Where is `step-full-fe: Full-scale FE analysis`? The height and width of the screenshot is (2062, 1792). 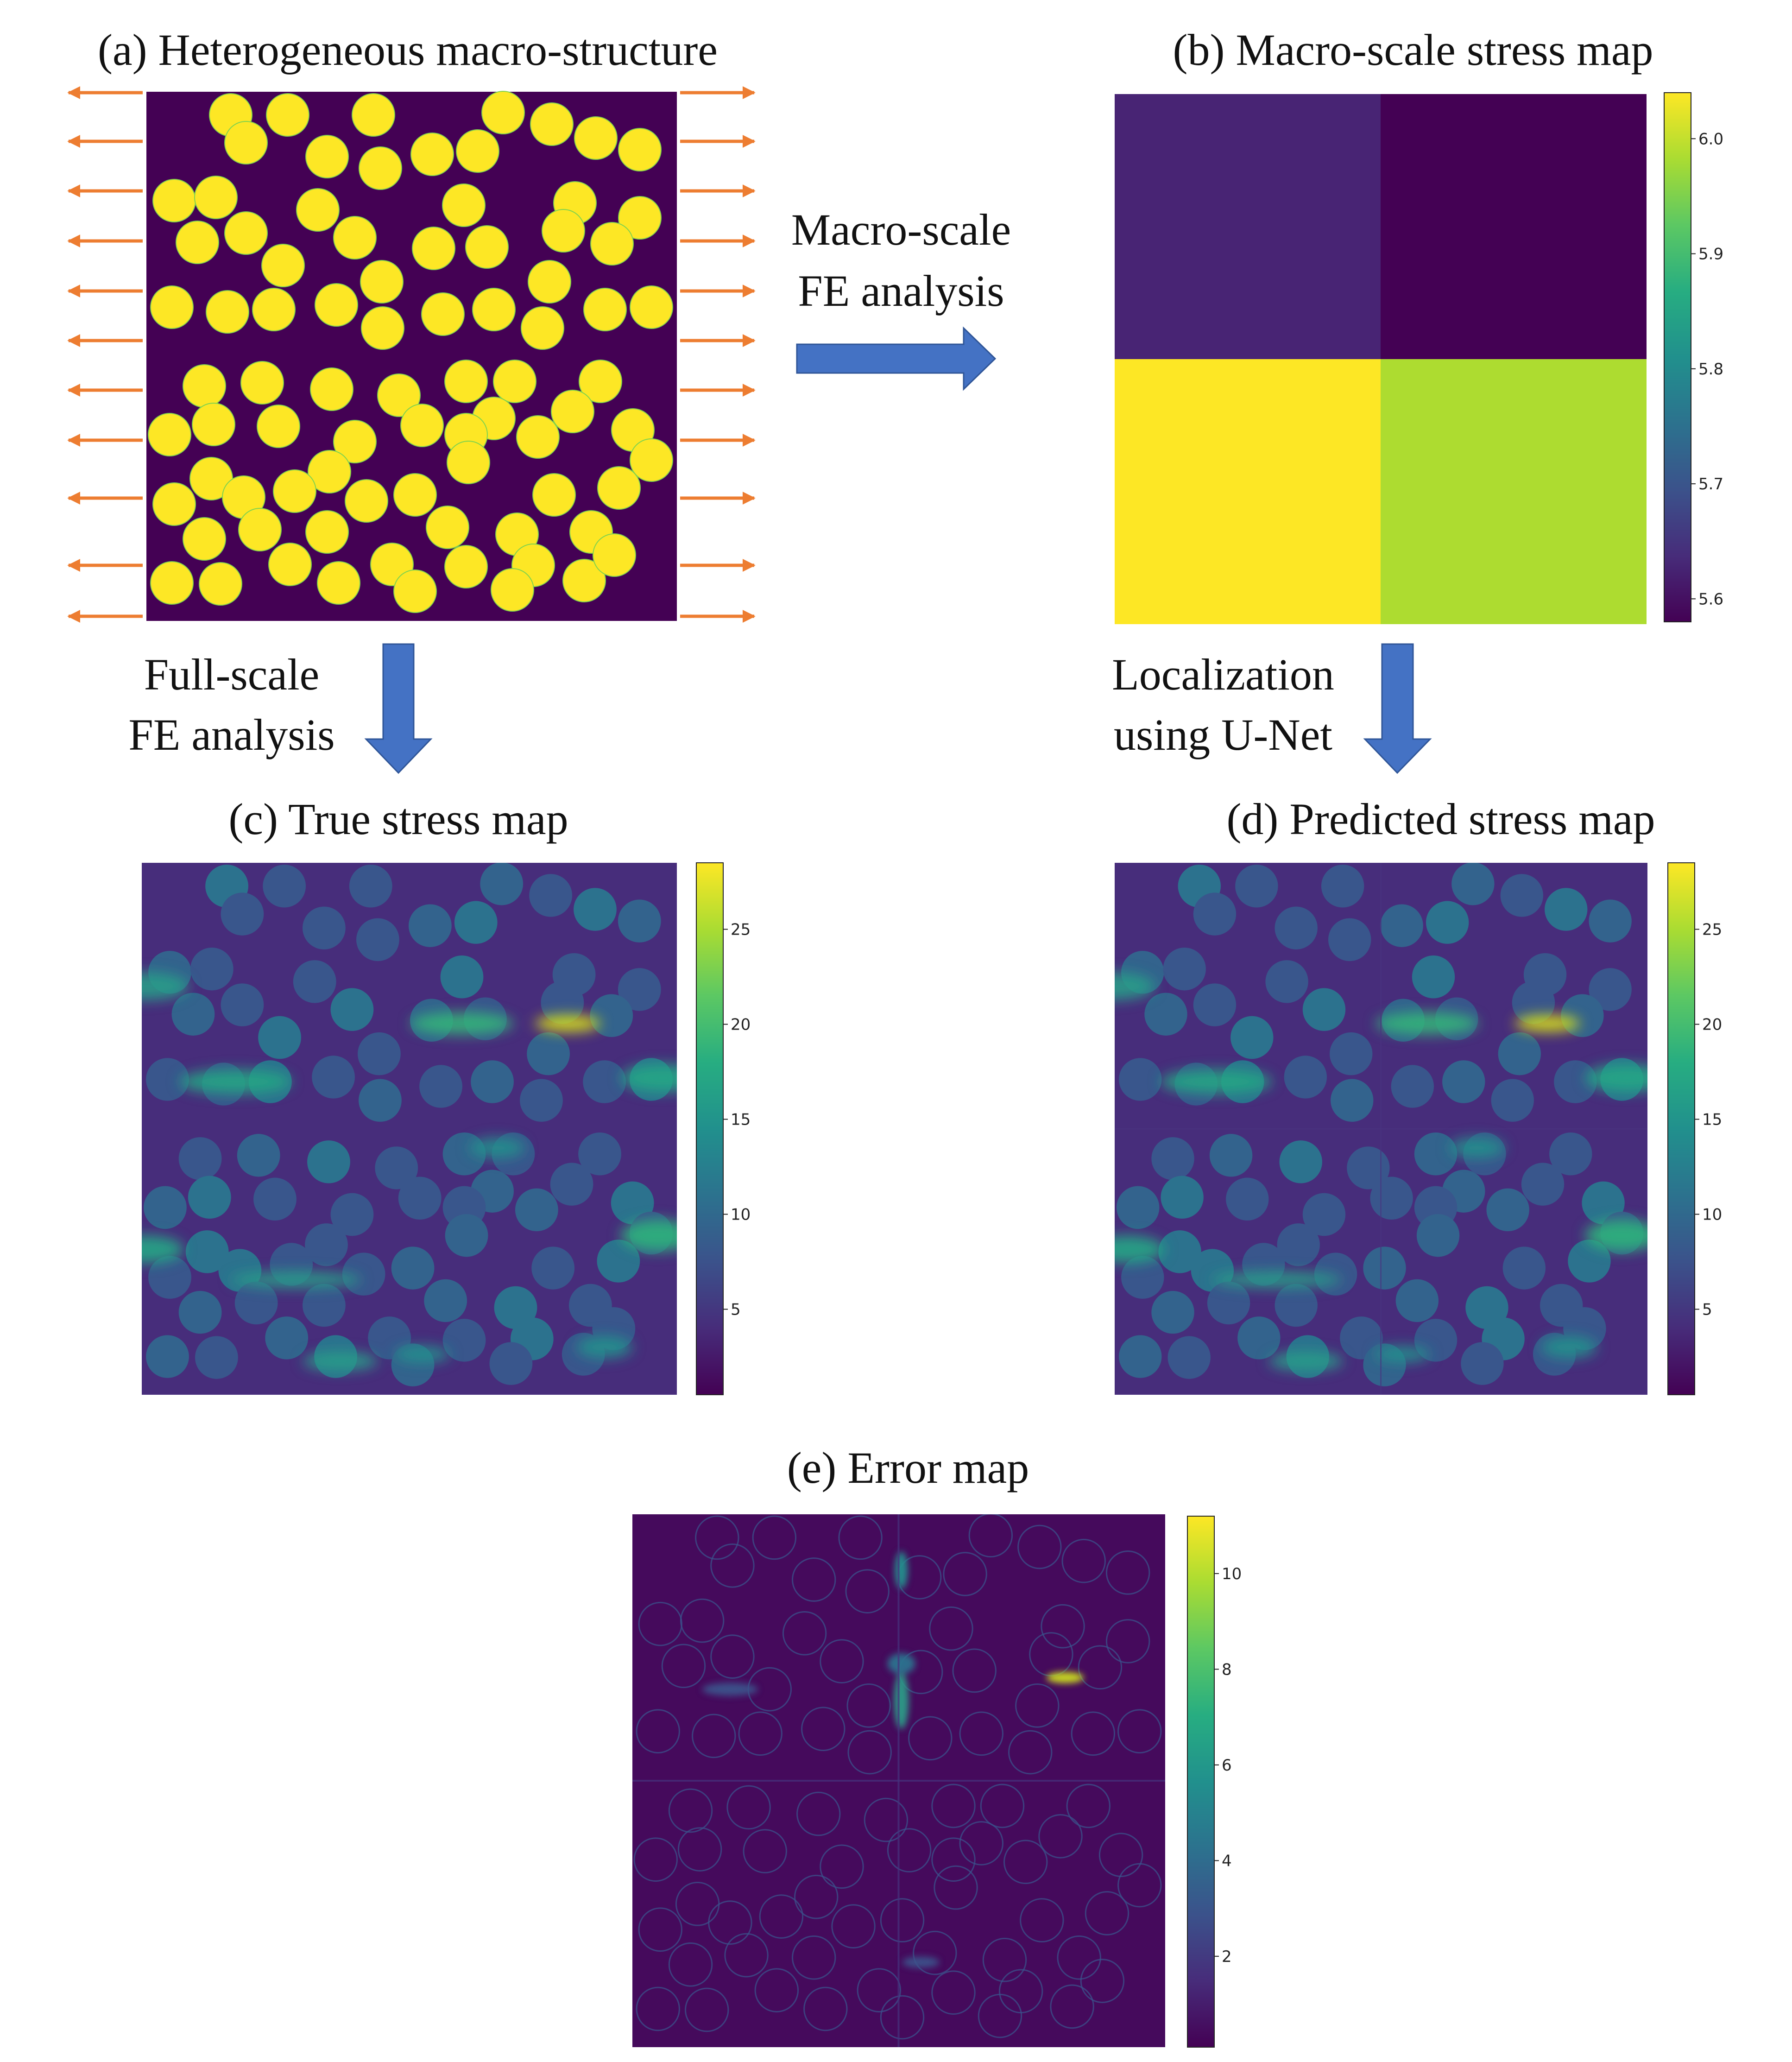 step-full-fe: Full-scale FE analysis is located at coordinates (280, 708).